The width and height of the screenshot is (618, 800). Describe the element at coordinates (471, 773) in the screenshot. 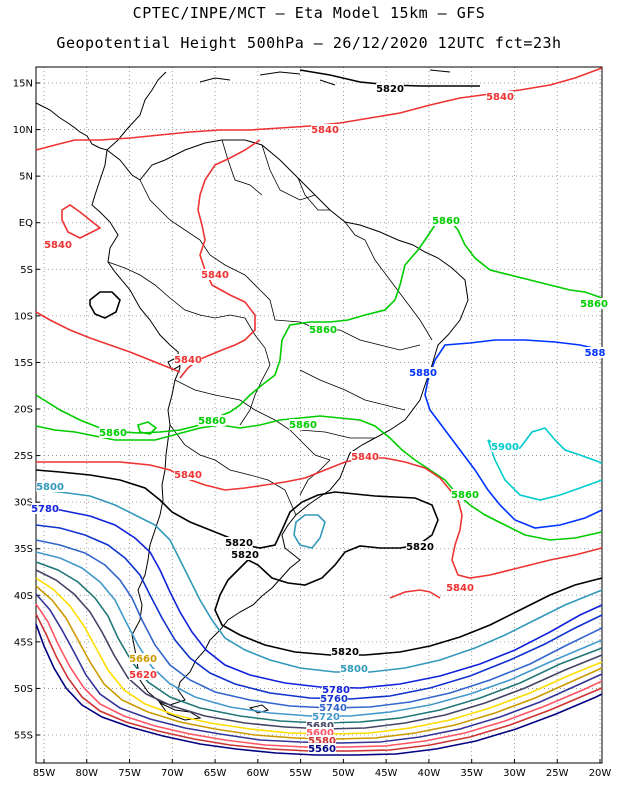

I see `lon-tick-label: 35W` at that location.